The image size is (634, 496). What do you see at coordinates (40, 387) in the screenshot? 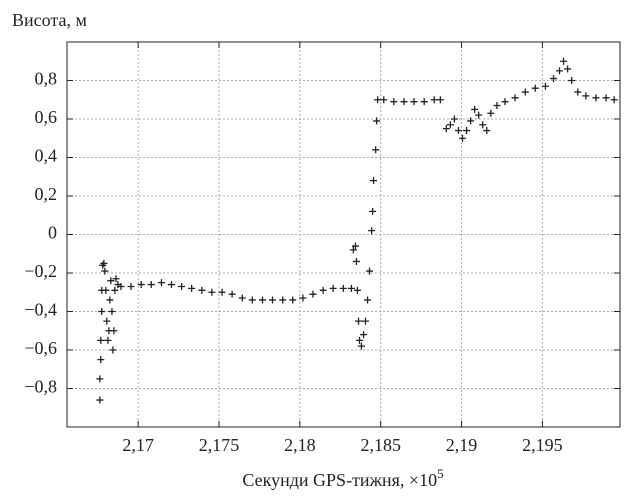
I see `y-tick-label: −0,8` at bounding box center [40, 387].